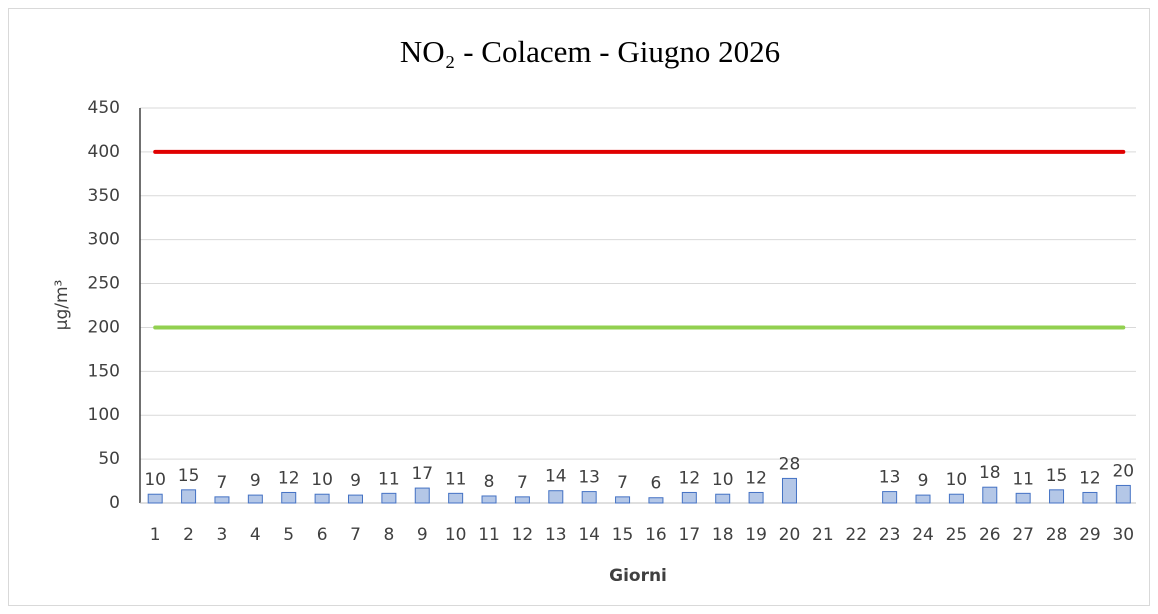 The image size is (1158, 614). I want to click on y-axis-title: µg/m³, so click(62, 305).